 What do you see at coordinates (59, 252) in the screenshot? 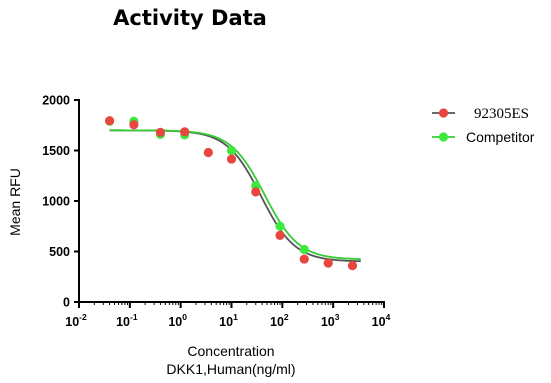
I see `y-tick-label: 500` at bounding box center [59, 252].